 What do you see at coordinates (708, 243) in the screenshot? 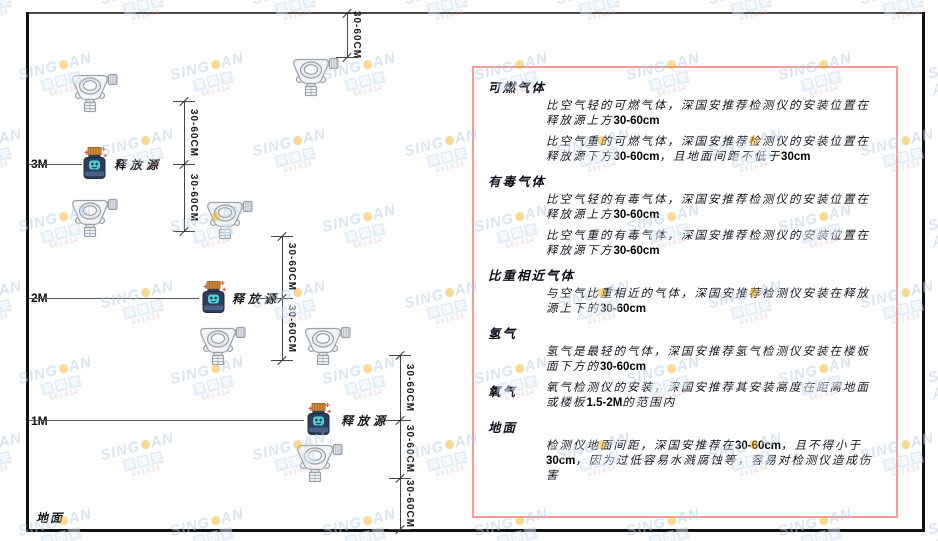
I see `section-paragraph: 比空气重的有毒气体，深国安推荐检测仪的安装位置在释放源下方30-60cm` at bounding box center [708, 243].